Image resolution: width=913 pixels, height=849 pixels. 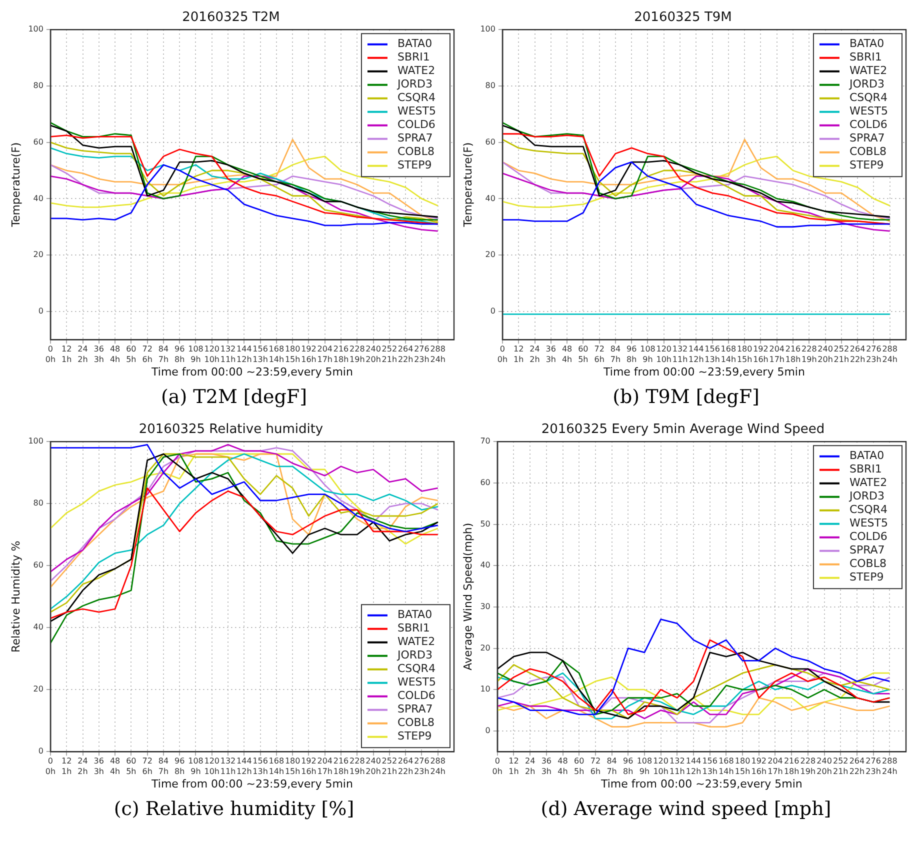 What do you see at coordinates (422, 359) in the screenshot?
I see `x2-tick-label: 23h` at bounding box center [422, 359].